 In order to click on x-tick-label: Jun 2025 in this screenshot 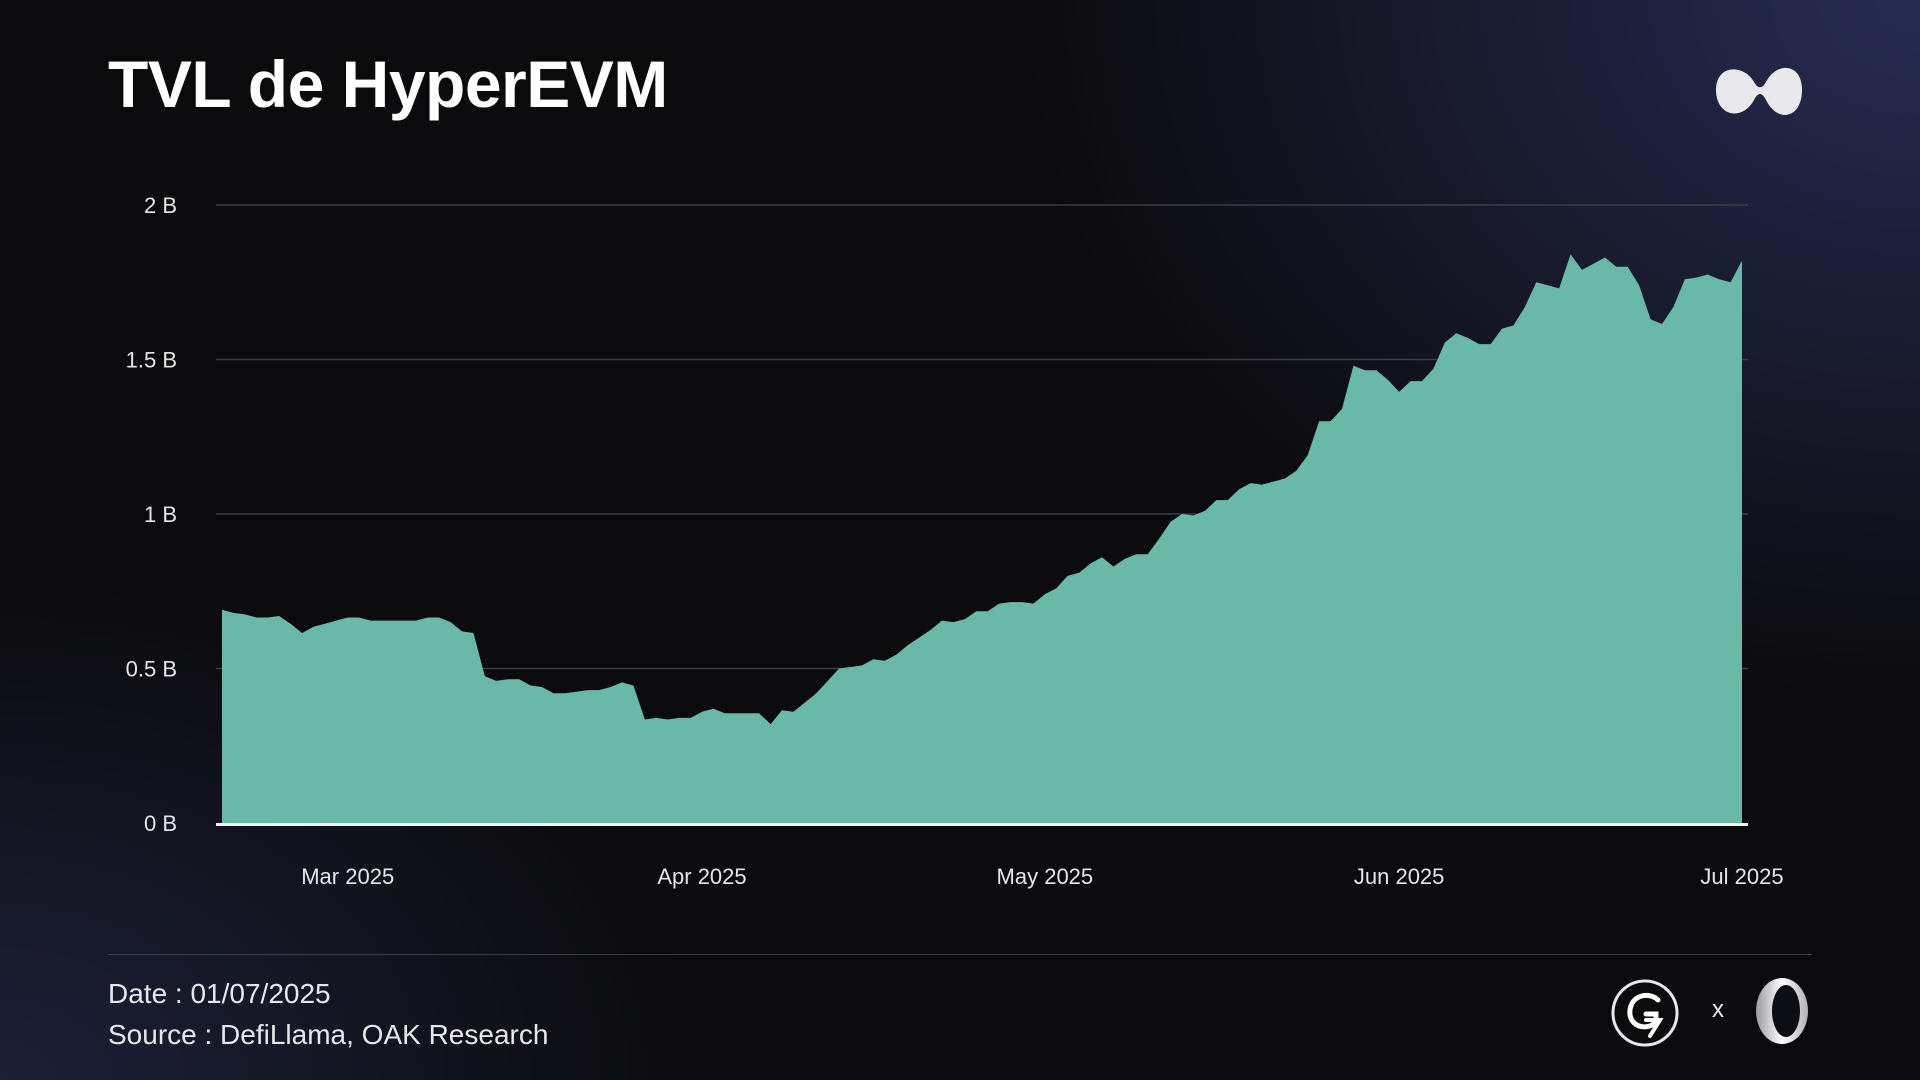, I will do `click(1399, 876)`.